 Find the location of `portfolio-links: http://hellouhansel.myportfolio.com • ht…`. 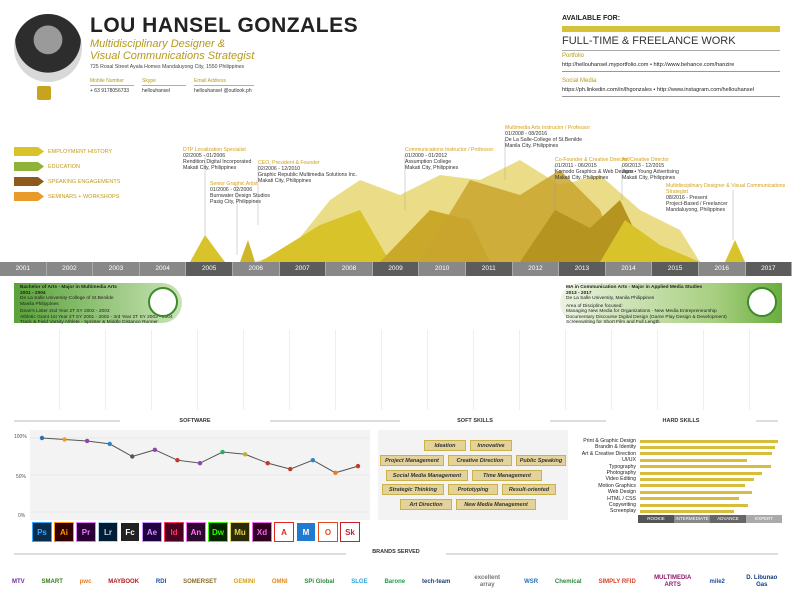

portfolio-links: http://hellouhansel.myportfolio.com • ht… is located at coordinates (671, 67).